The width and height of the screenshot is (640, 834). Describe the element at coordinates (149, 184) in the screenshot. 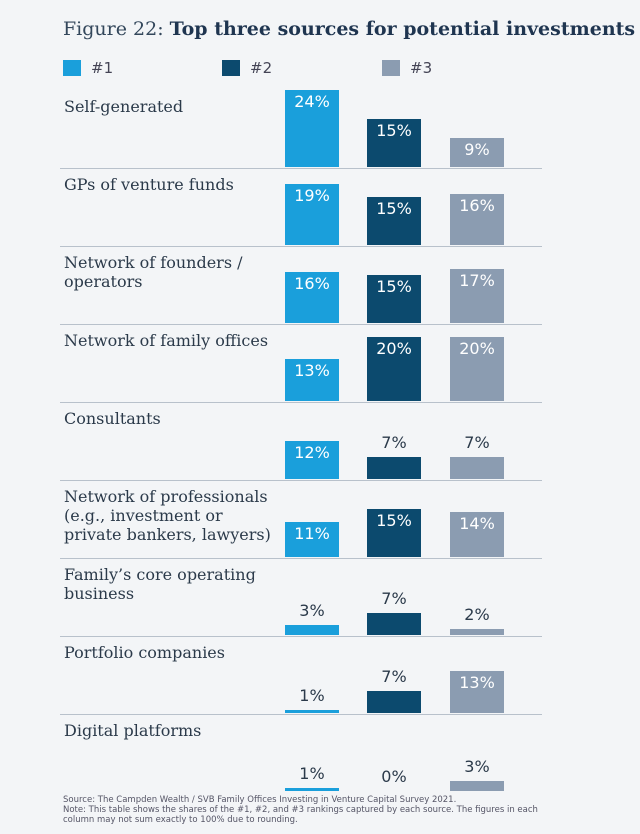

I see `category-label: GPs of venture funds` at that location.